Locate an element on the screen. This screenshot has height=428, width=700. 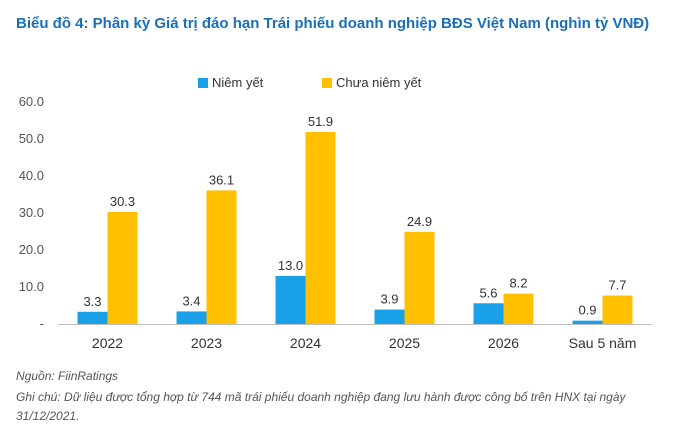
data-label-unlisted: 8.2 is located at coordinates (518, 283).